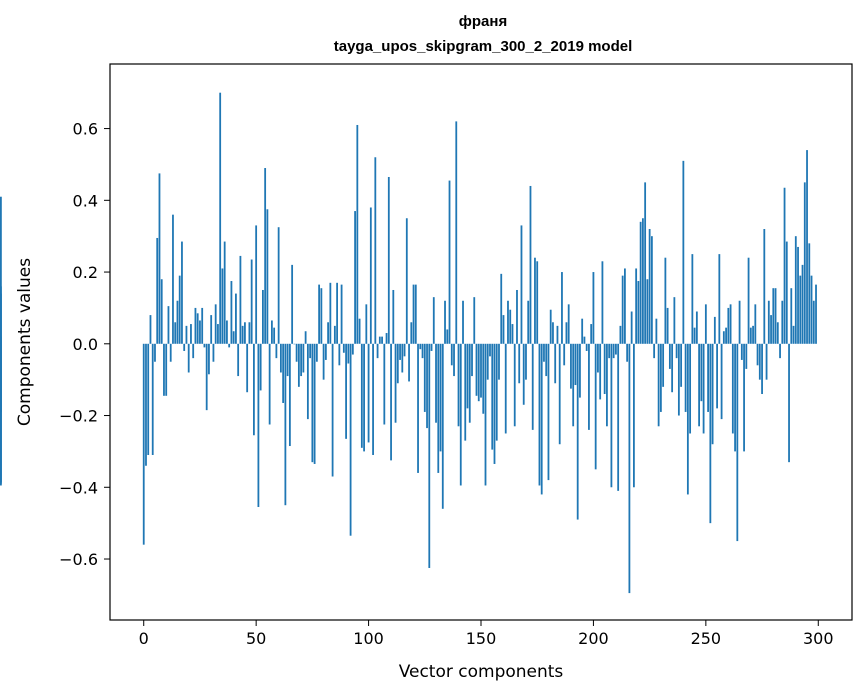 This screenshot has width=867, height=696. I want to click on x-axis: 0 50 100 150 200 250 300, so click(486, 634).